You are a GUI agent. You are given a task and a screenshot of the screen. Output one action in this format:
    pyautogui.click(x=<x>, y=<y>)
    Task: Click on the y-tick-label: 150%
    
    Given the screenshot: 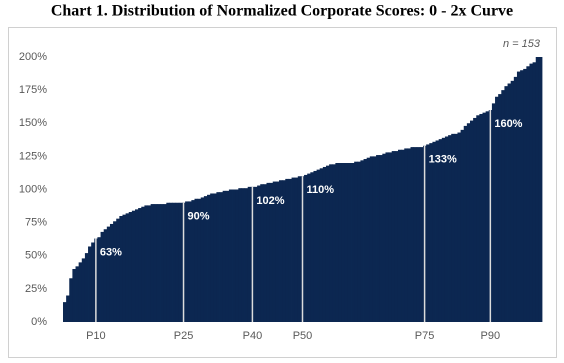 What is the action you would take?
    pyautogui.click(x=33, y=123)
    